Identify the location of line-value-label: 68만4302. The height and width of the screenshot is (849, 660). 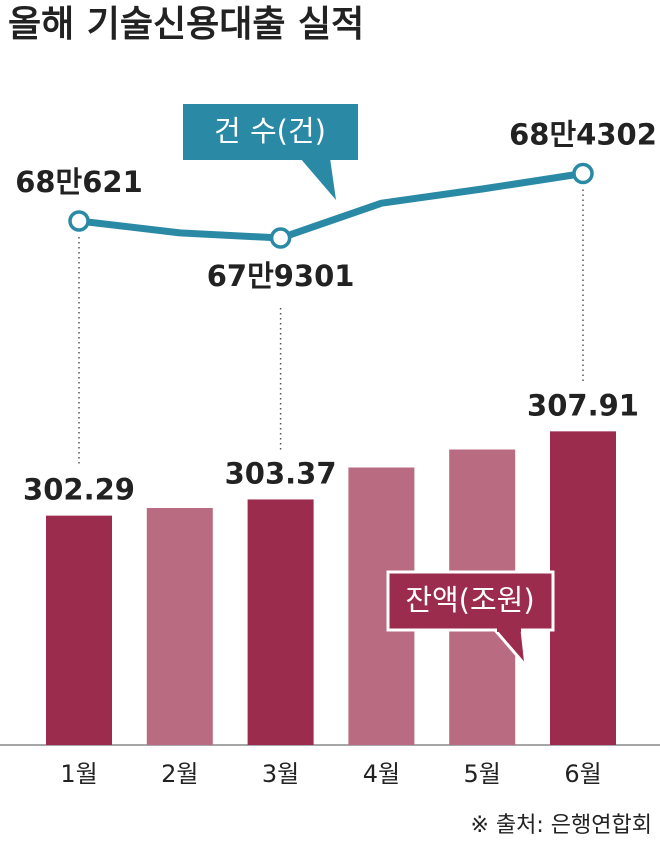
(583, 135).